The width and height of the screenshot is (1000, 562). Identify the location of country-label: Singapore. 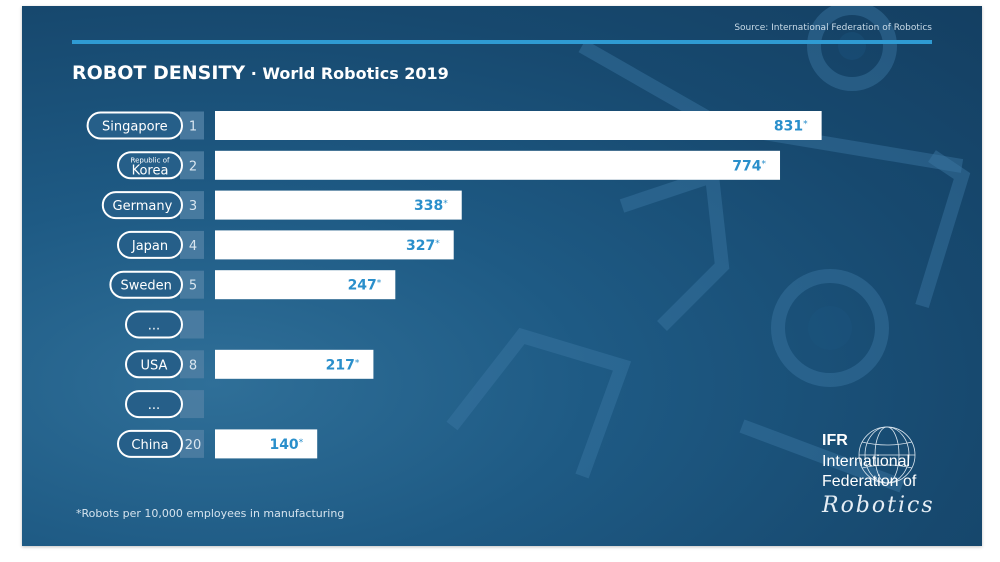
(135, 127).